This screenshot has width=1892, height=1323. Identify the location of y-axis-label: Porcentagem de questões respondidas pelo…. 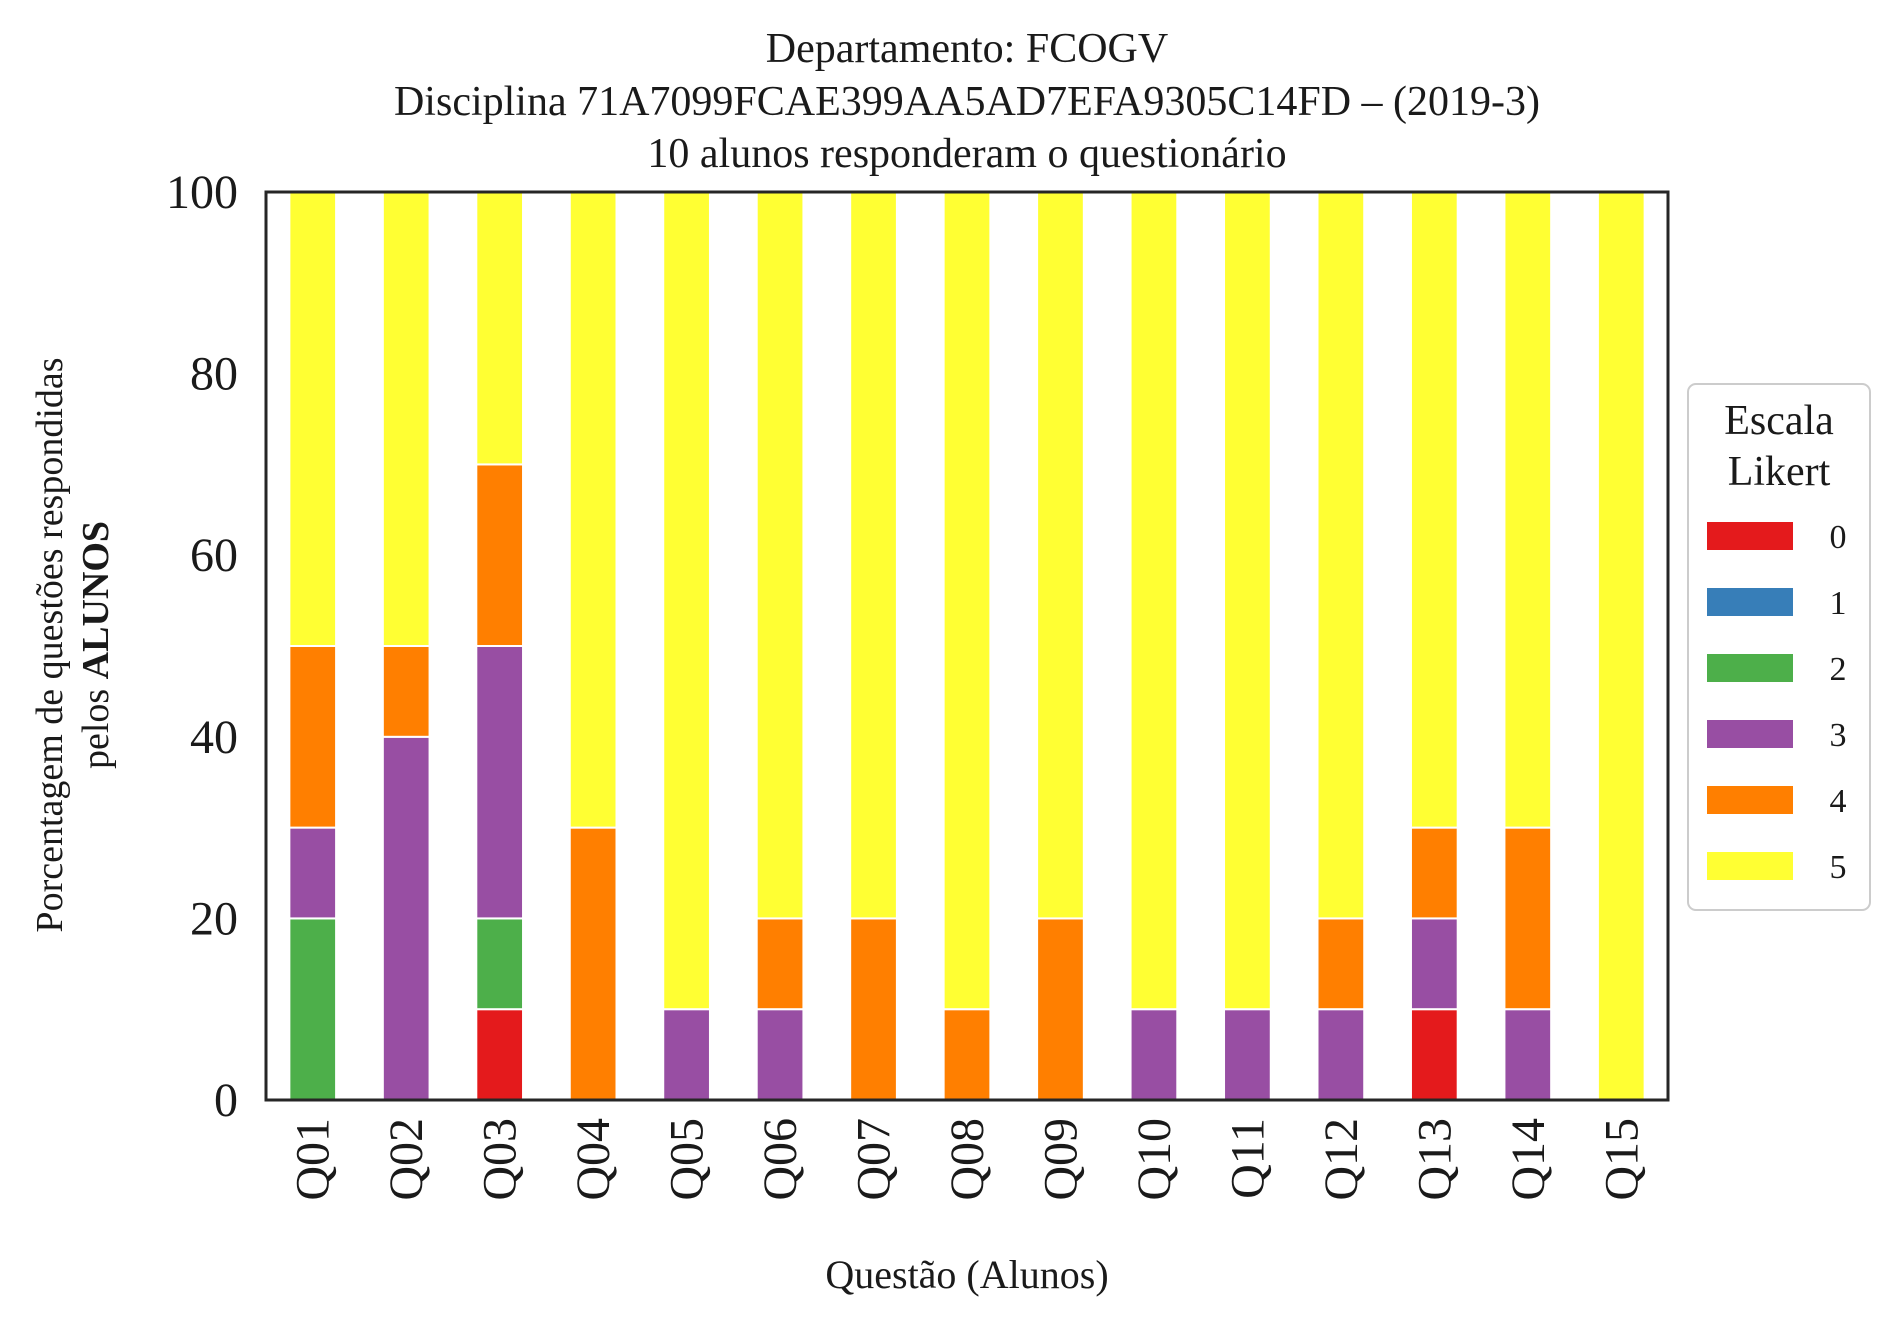
(73, 644).